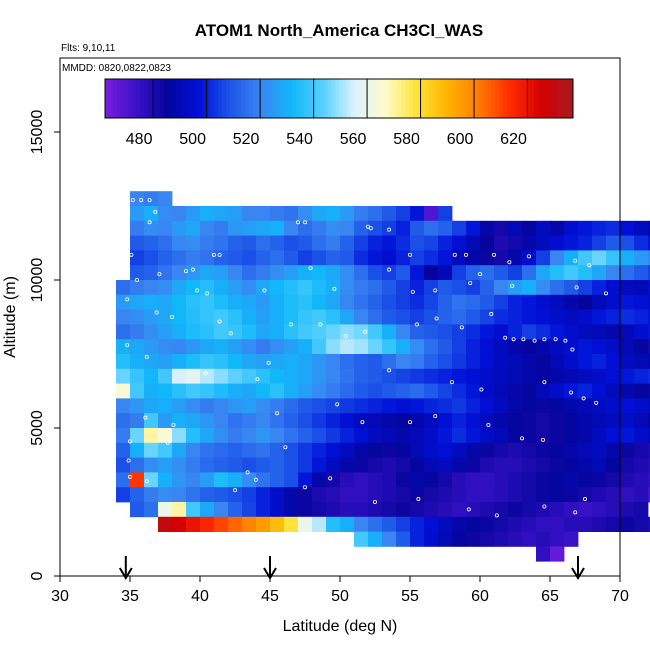 The width and height of the screenshot is (650, 650). I want to click on colorbar-tick-label: 500, so click(192, 139).